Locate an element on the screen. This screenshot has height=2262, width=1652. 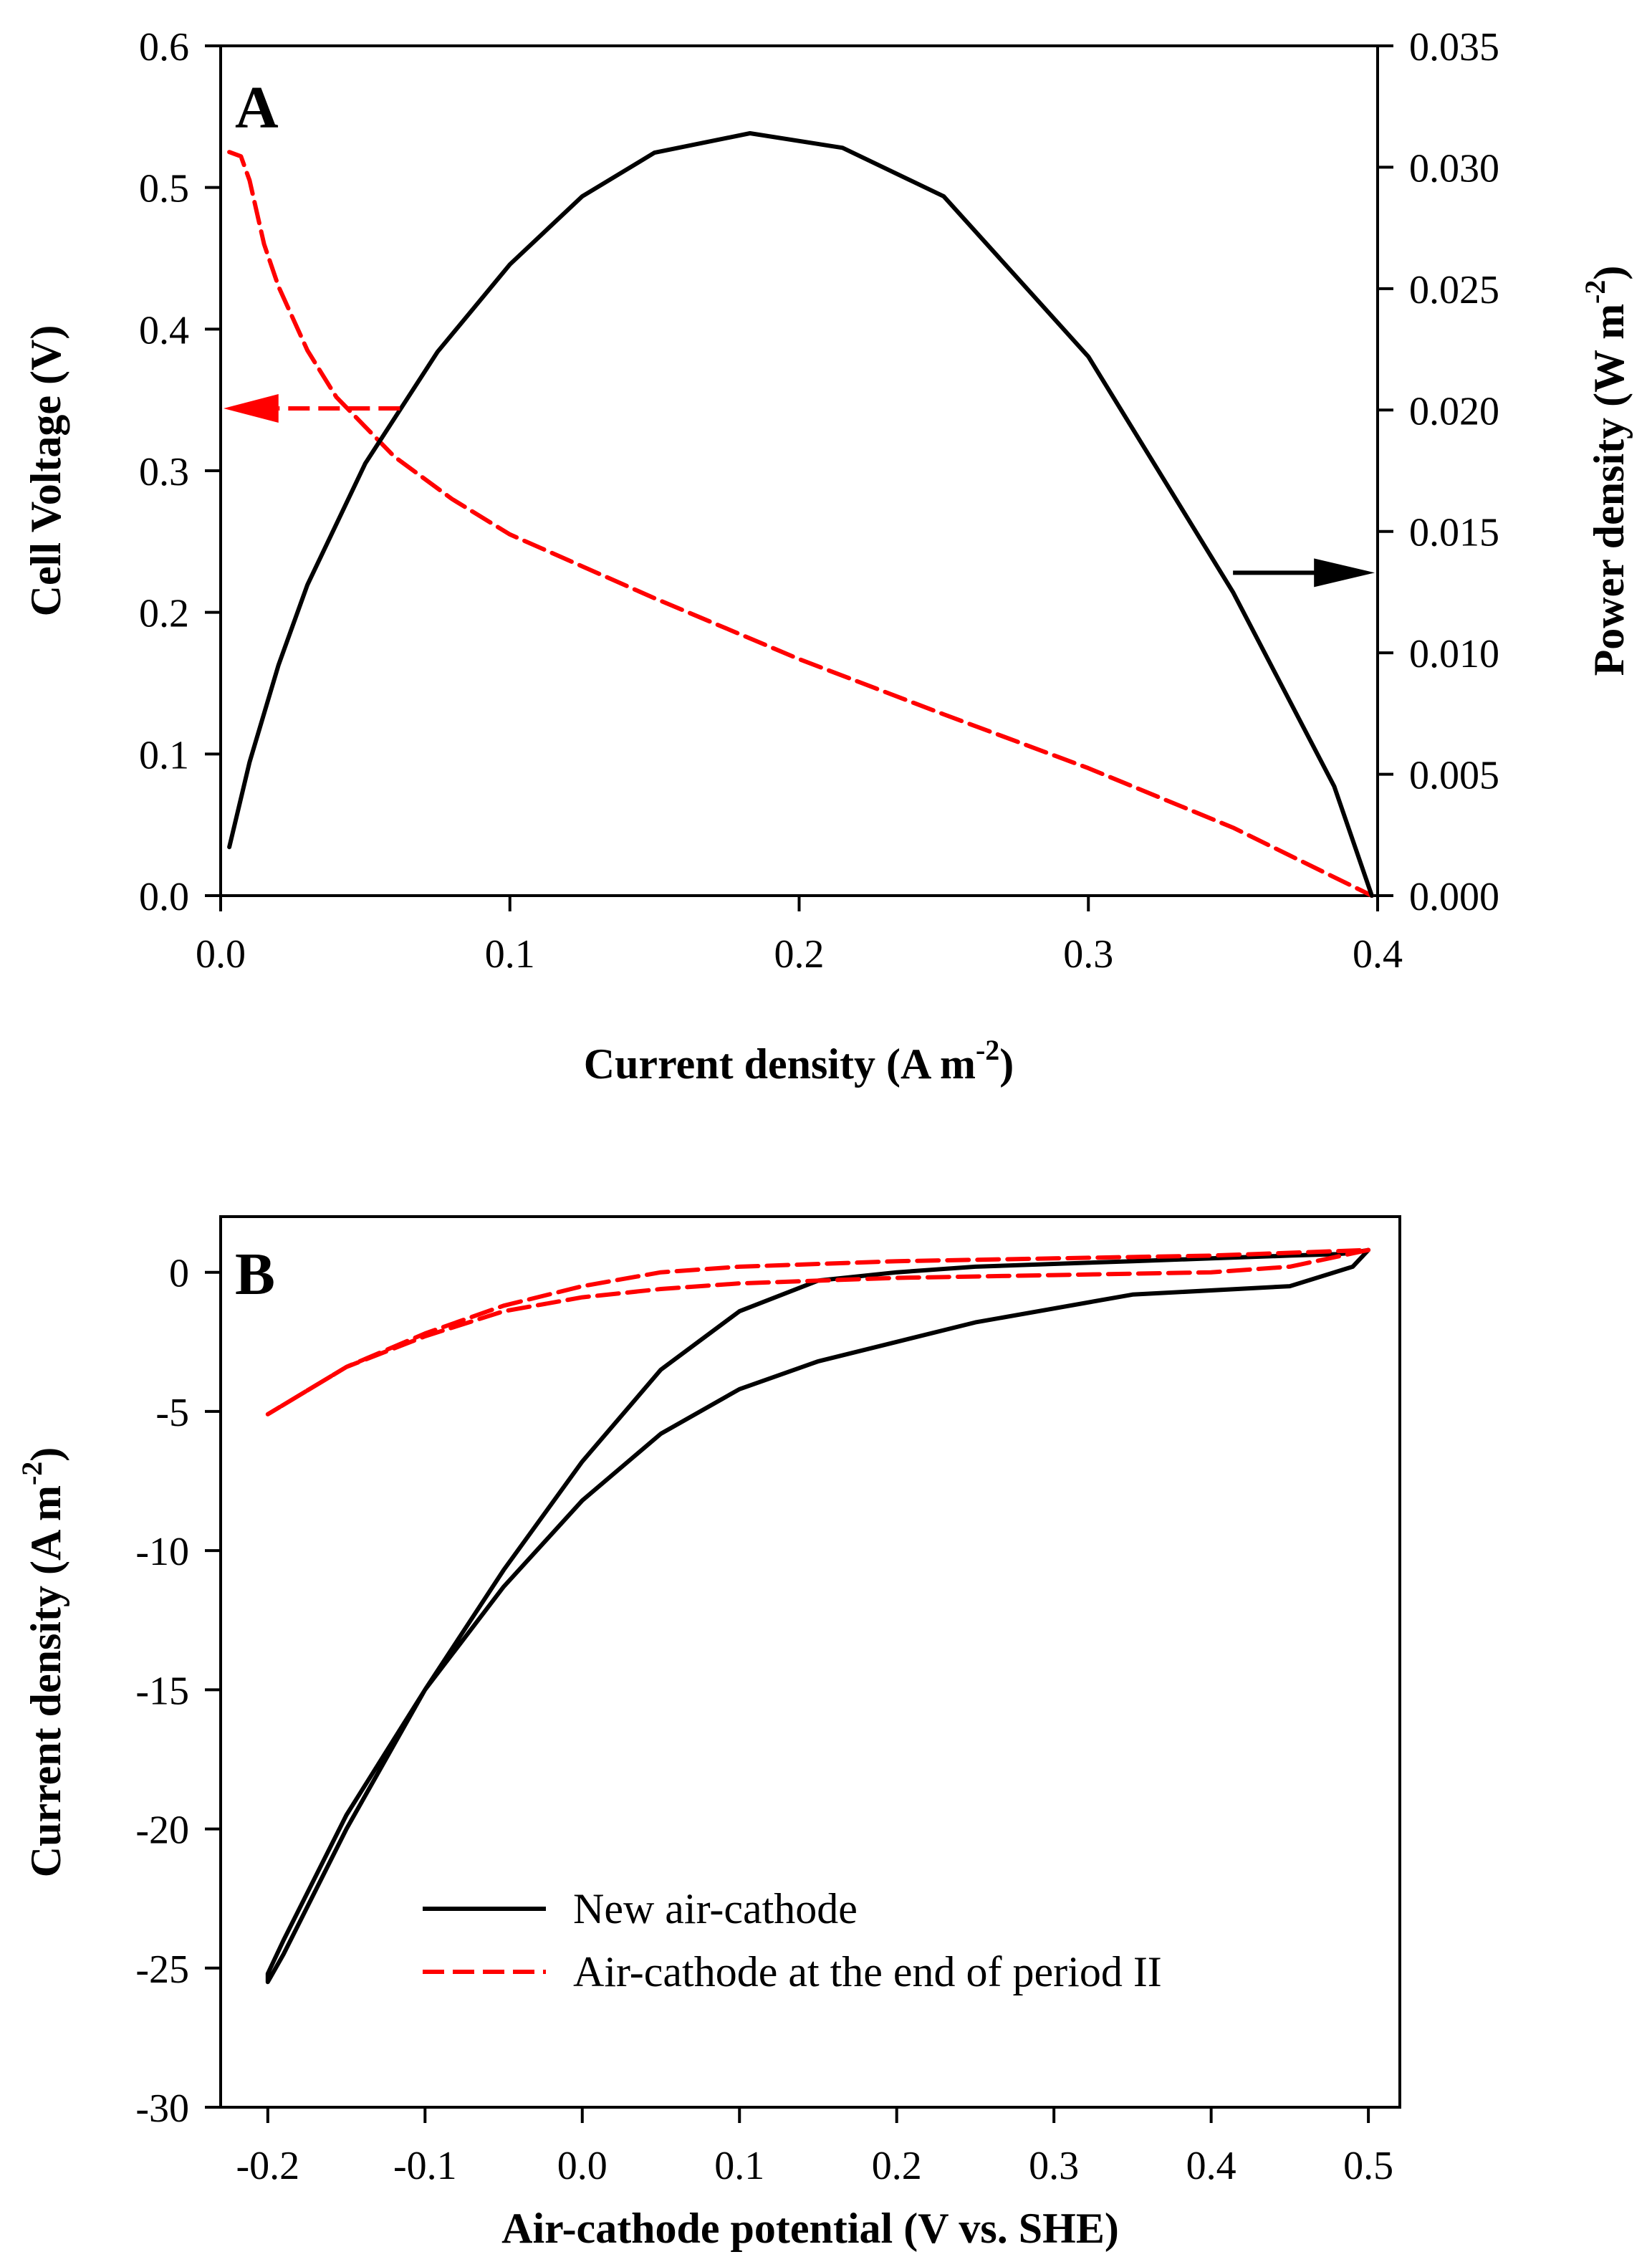
panel-a-label: A is located at coordinates (257, 108).